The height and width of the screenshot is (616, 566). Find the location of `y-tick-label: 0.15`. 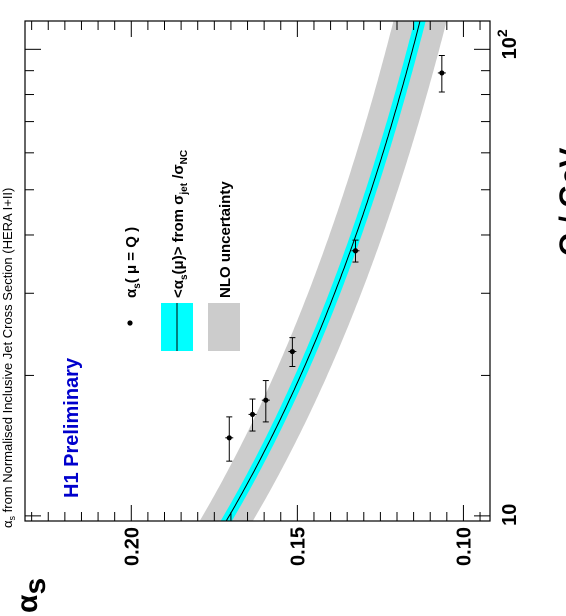

y-tick-label: 0.15 is located at coordinates (298, 546).